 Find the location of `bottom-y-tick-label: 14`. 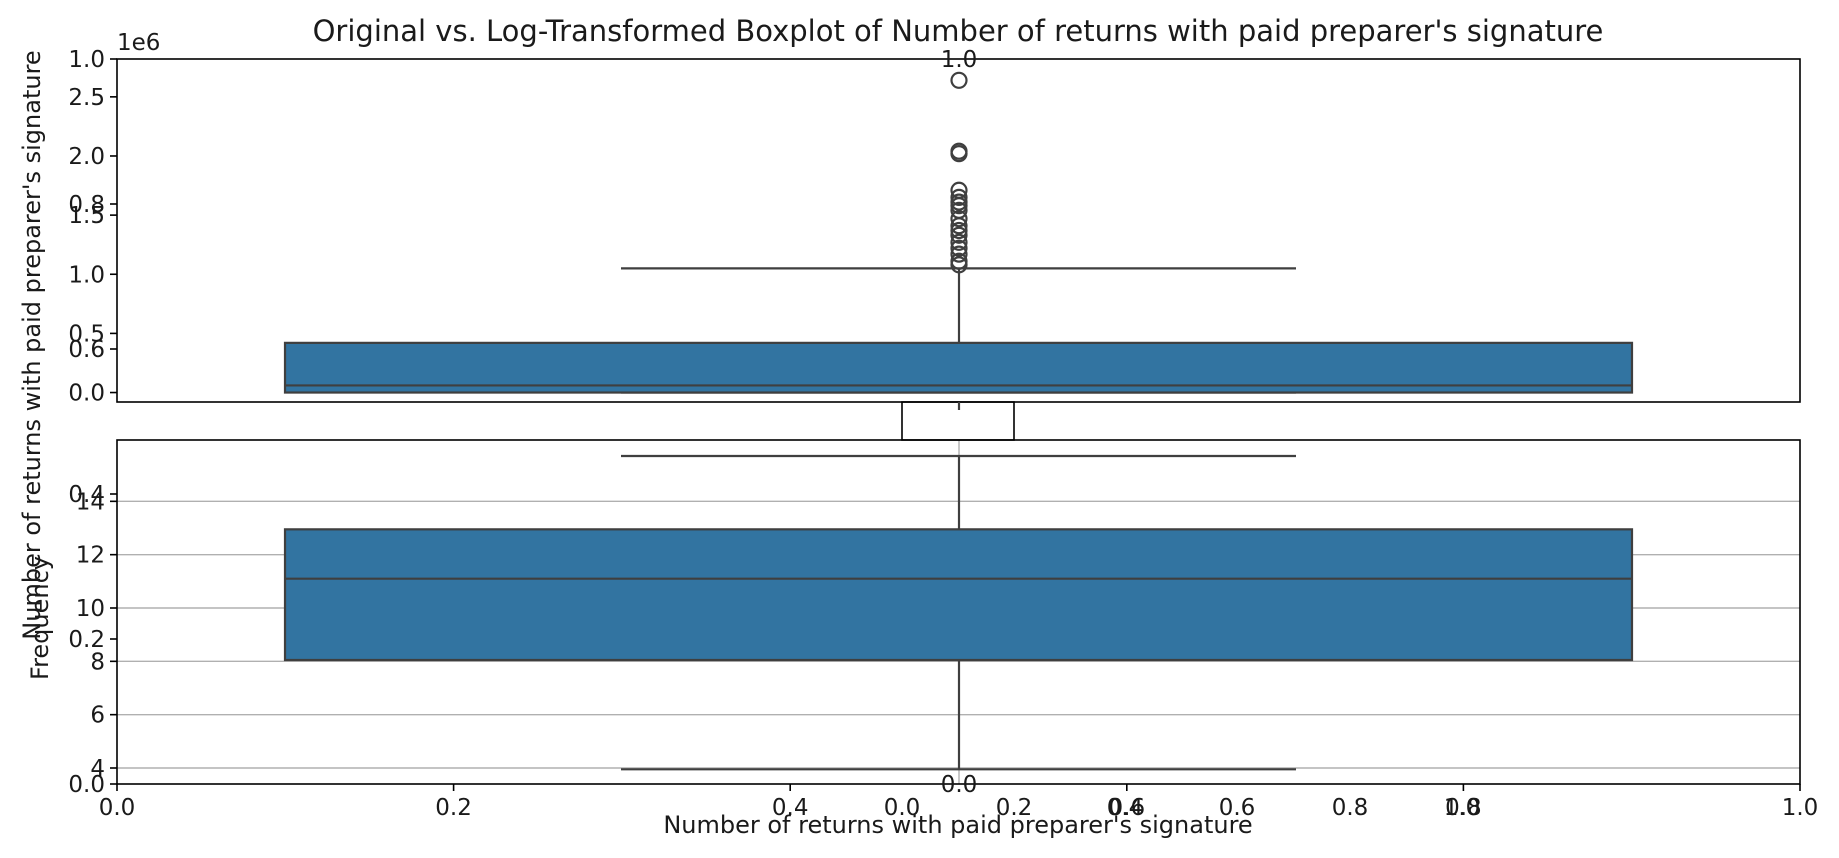

bottom-y-tick-label: 14 is located at coordinates (90, 502).